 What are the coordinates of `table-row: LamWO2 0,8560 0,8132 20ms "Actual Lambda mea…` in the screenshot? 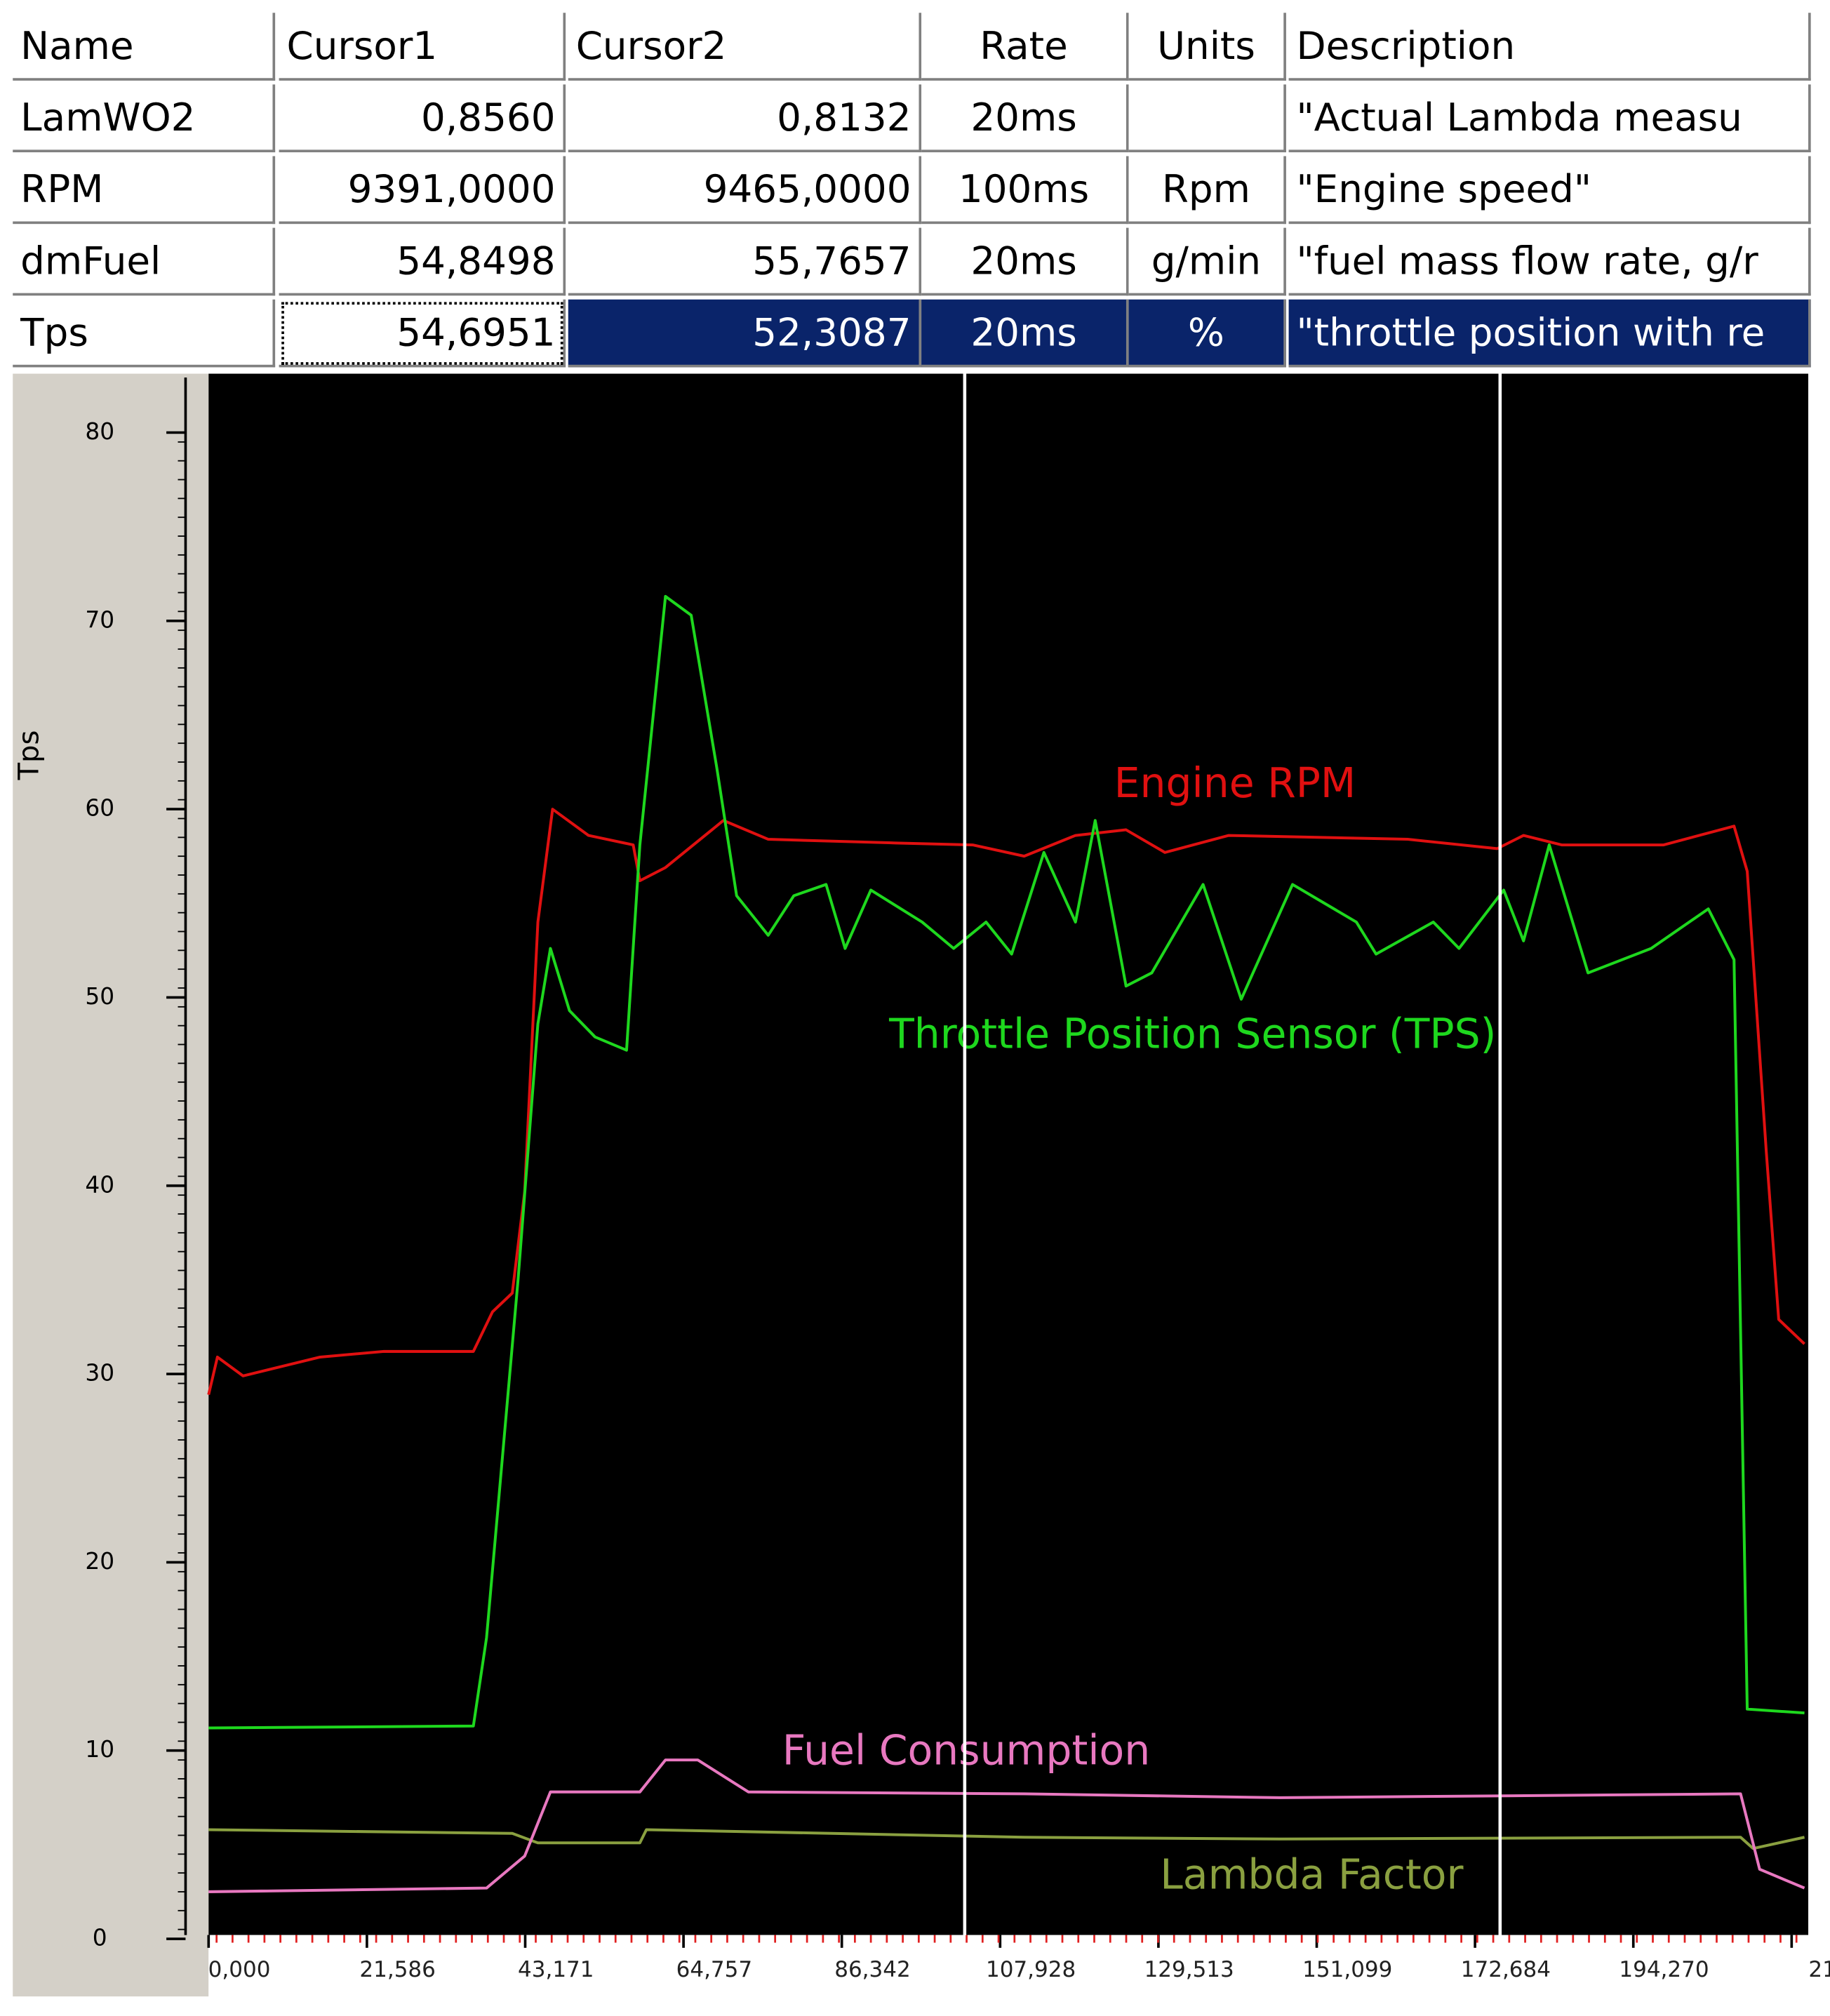 It's located at (912, 119).